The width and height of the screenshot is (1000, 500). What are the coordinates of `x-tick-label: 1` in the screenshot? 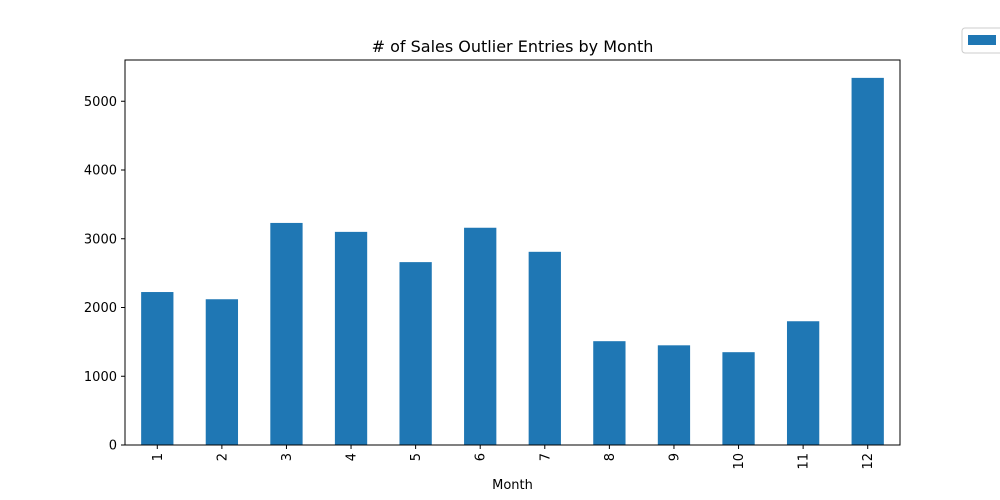 It's located at (158, 457).